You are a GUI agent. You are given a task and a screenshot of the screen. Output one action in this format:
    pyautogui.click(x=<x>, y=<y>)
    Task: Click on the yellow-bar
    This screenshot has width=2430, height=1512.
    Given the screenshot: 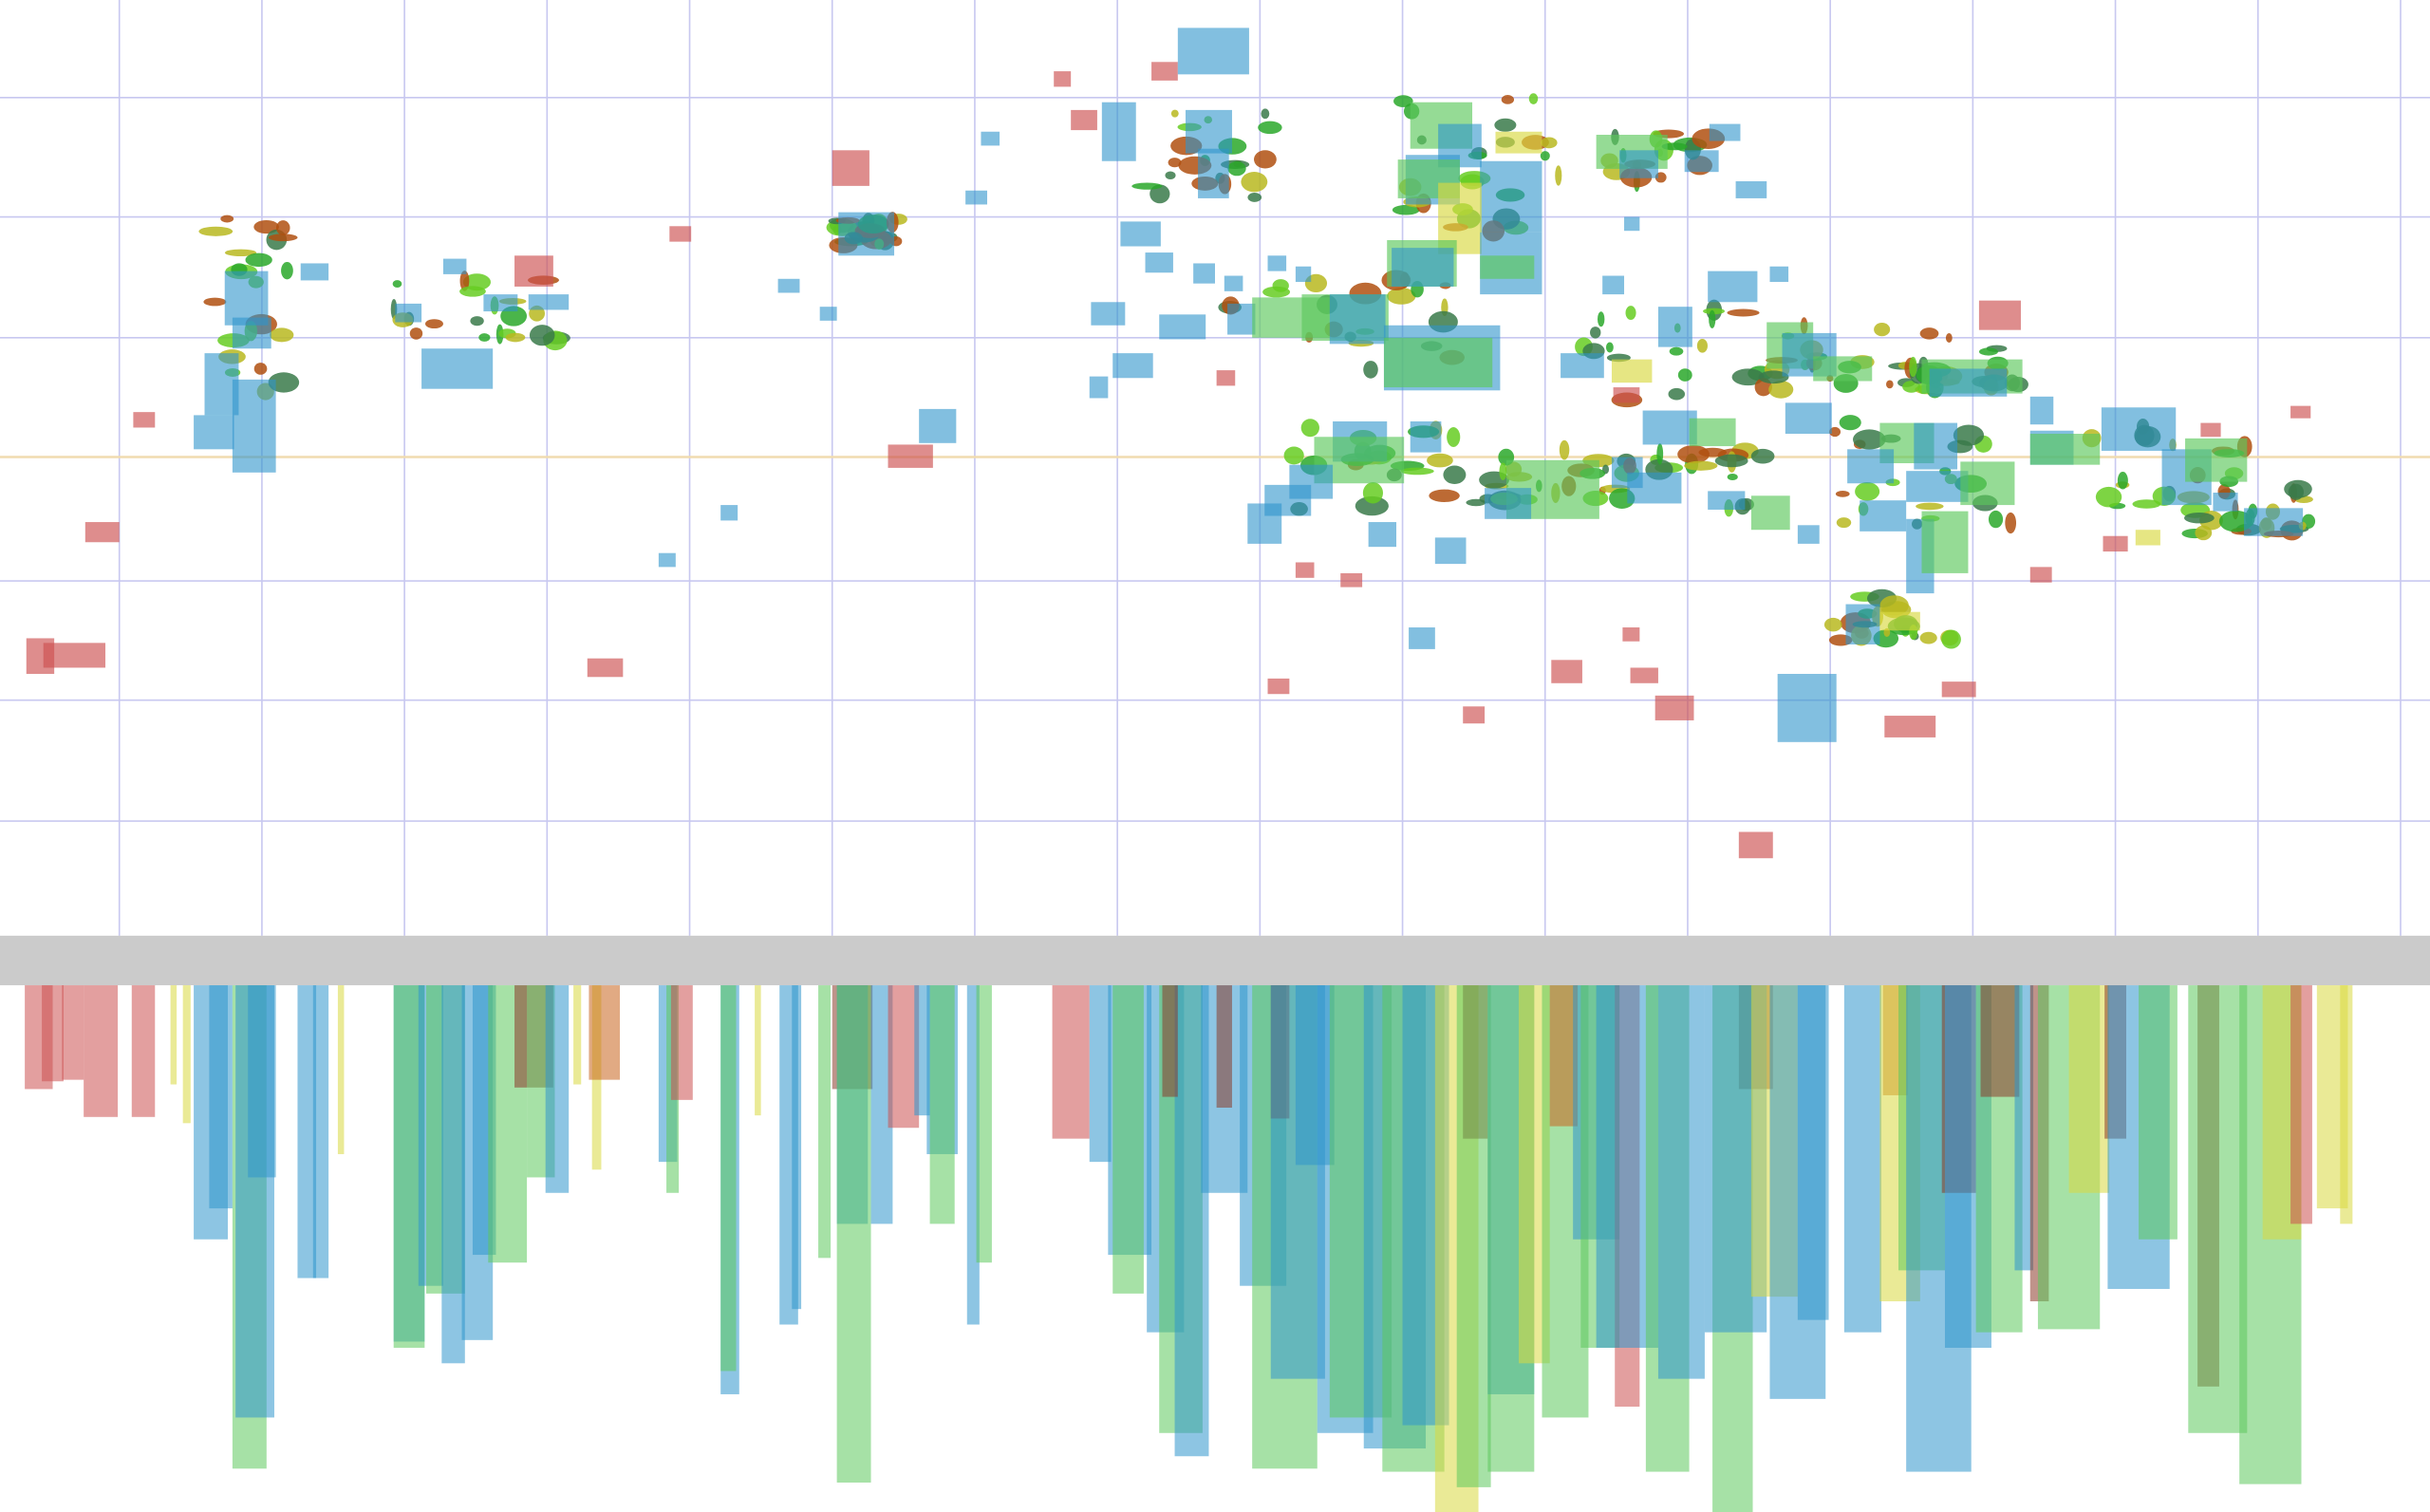 What is the action you would take?
    pyautogui.click(x=758, y=1050)
    